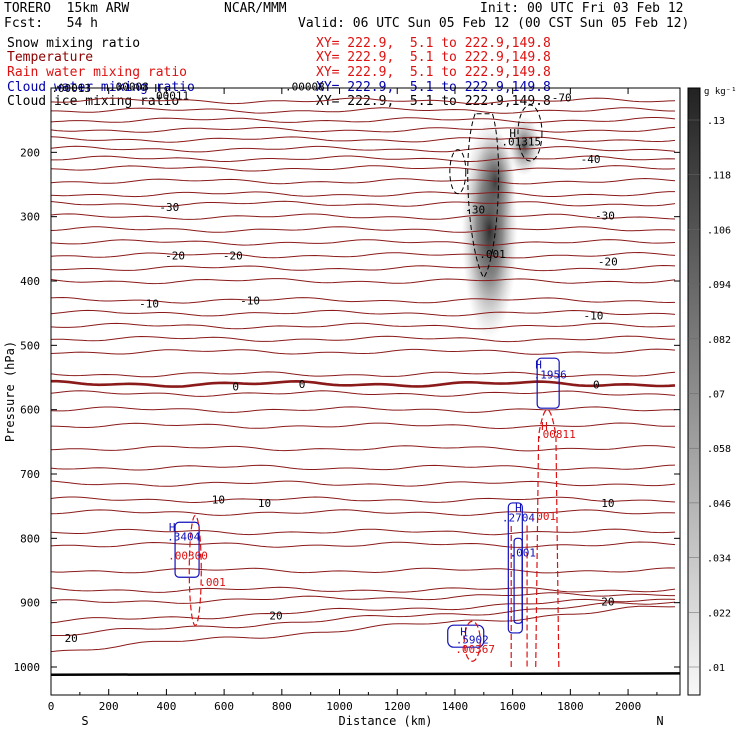 Image resolution: width=740 pixels, height=740 pixels. I want to click on colorbar-tick-label: .07, so click(716, 395).